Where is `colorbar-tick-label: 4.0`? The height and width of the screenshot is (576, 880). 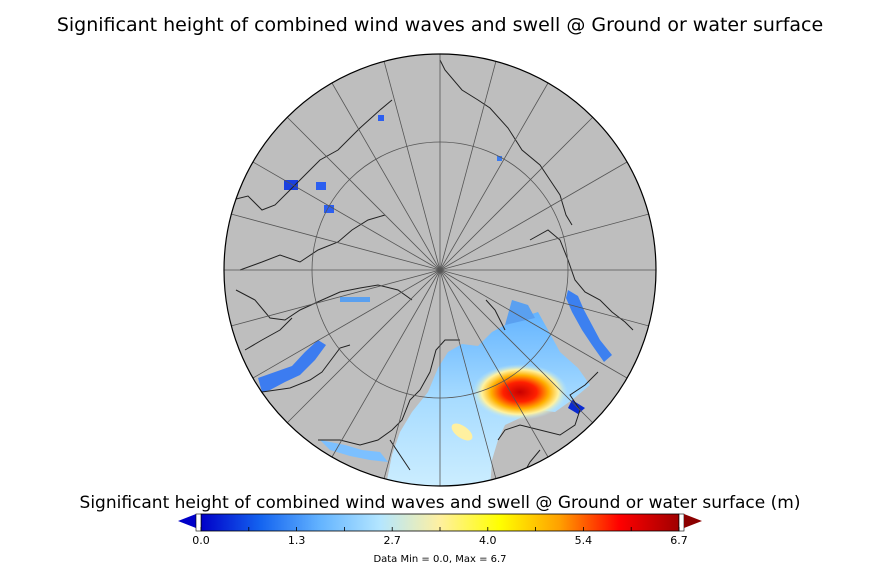
colorbar-tick-label: 4.0 is located at coordinates (488, 540).